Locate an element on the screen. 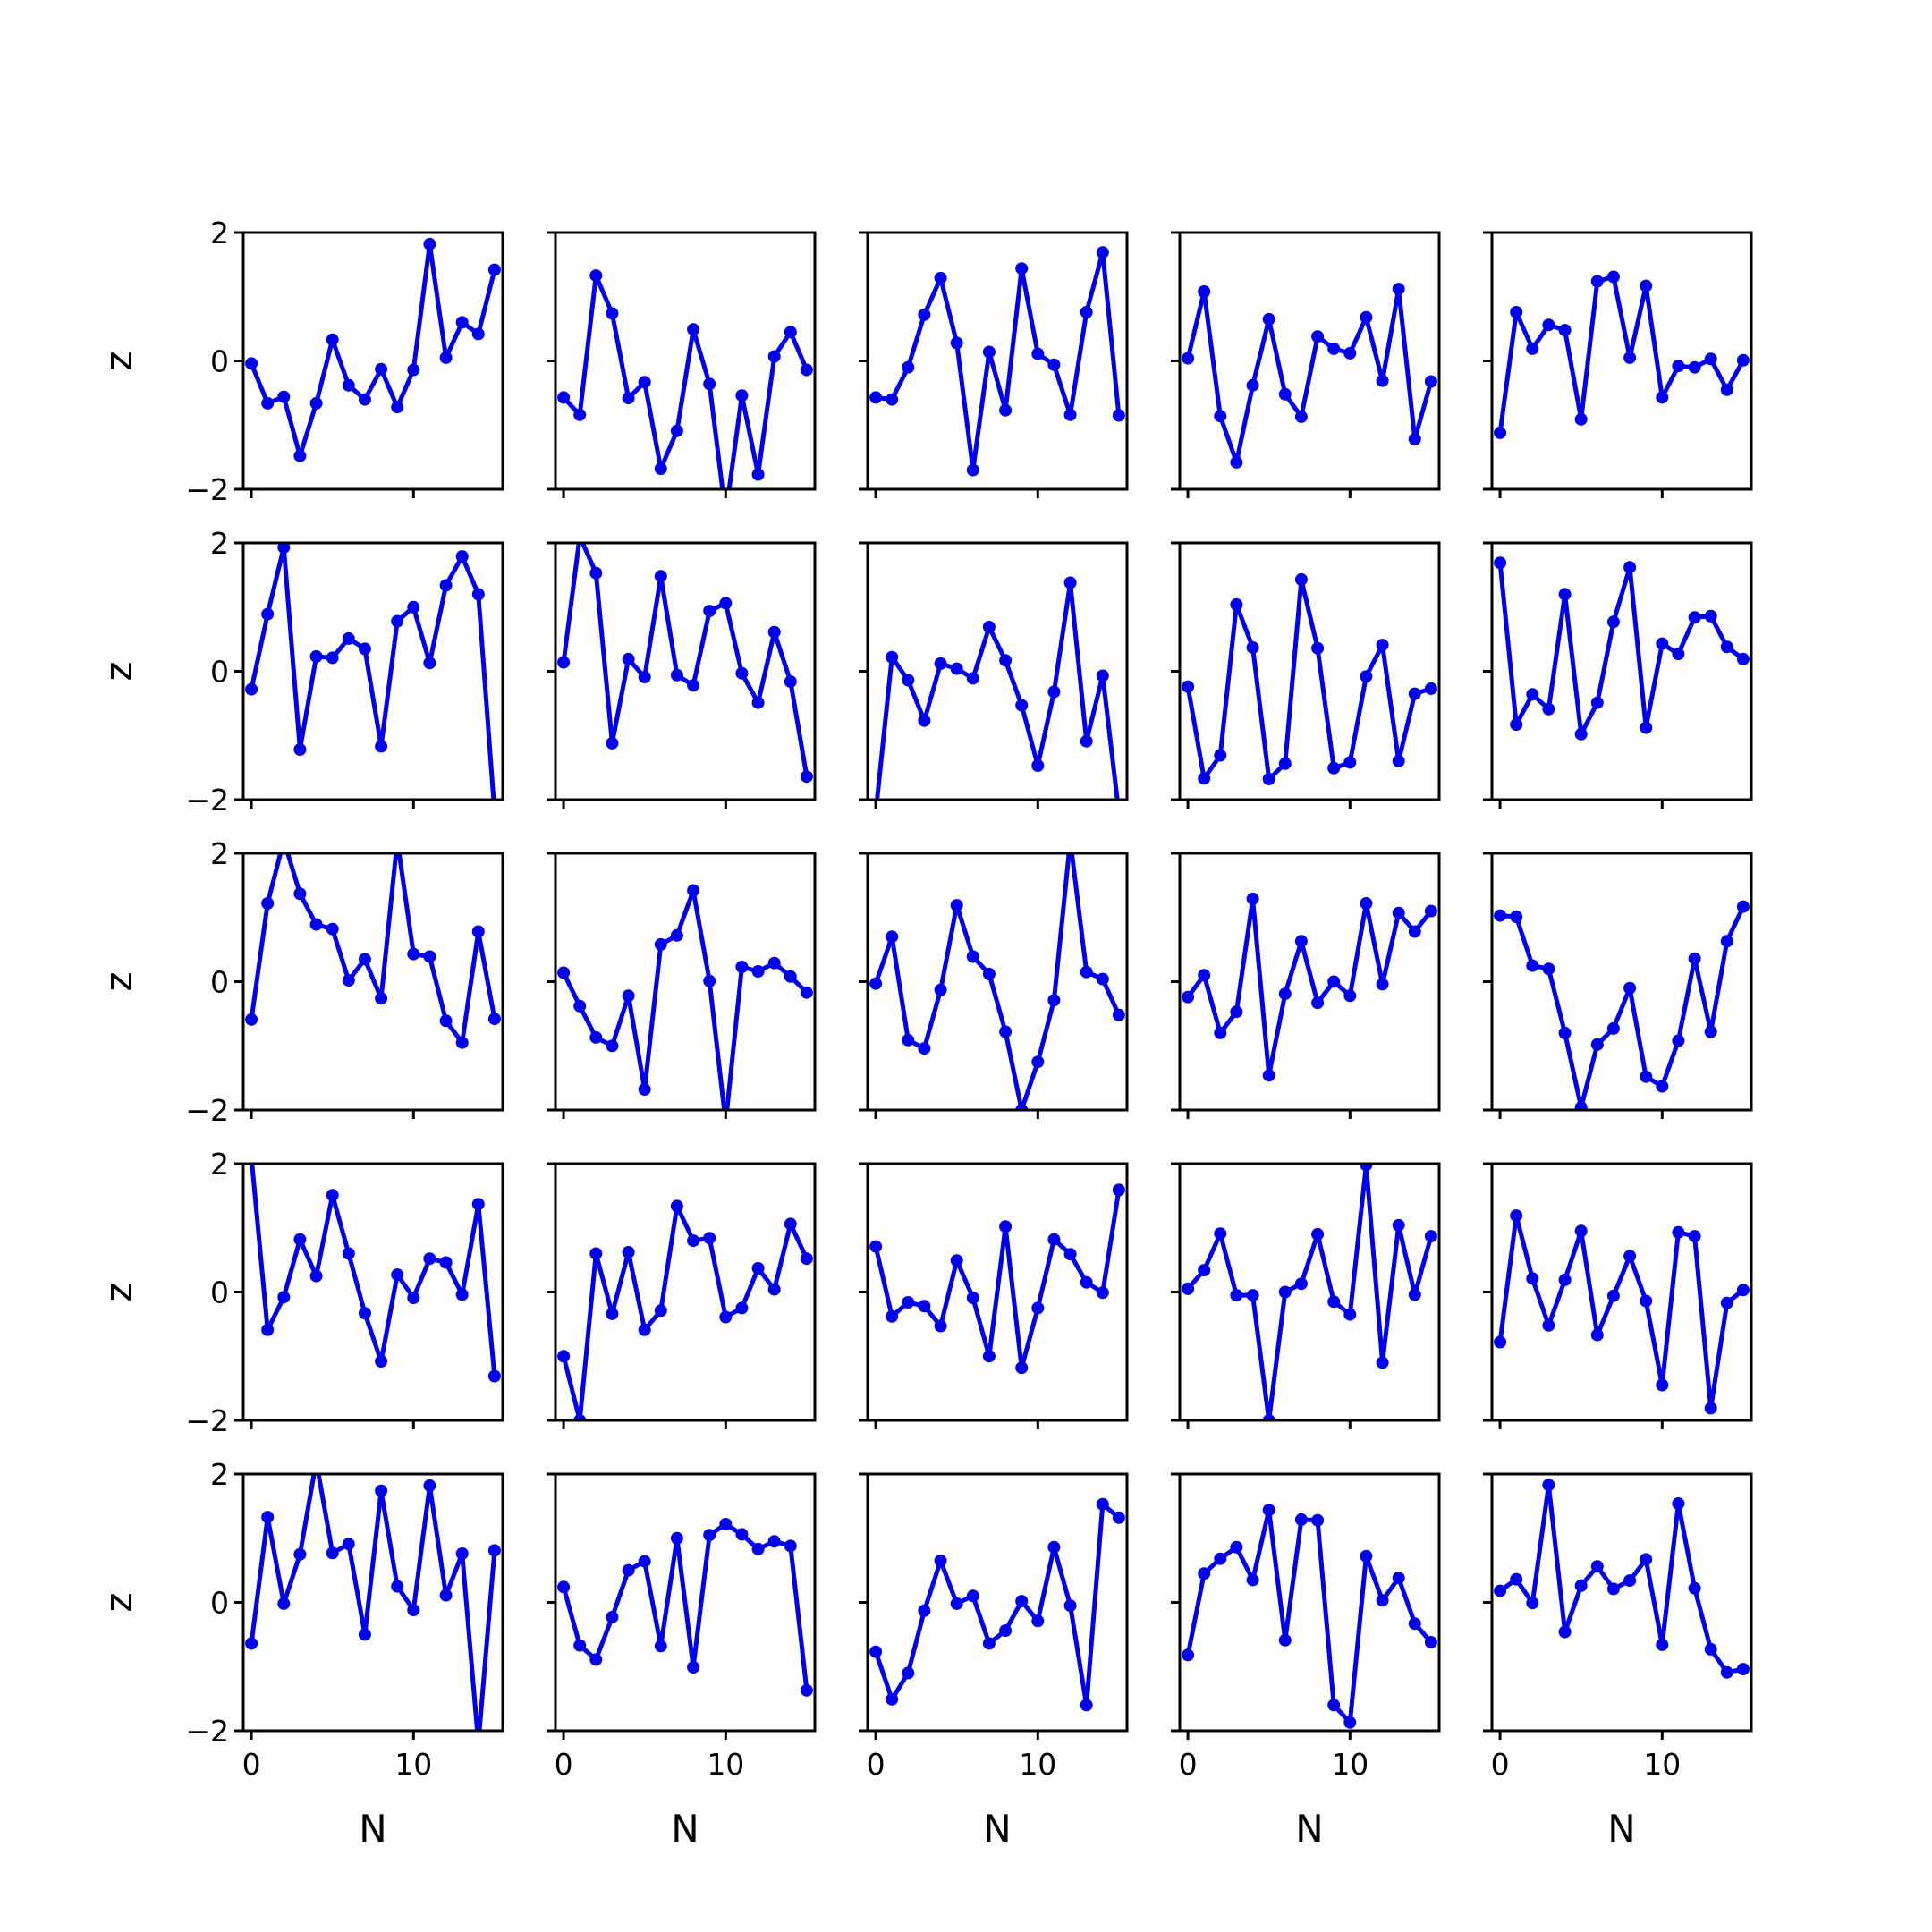 Image resolution: width=1932 pixels, height=1932 pixels. subplot-r4-c1: −2 0 2 z is located at coordinates (300, 1292).